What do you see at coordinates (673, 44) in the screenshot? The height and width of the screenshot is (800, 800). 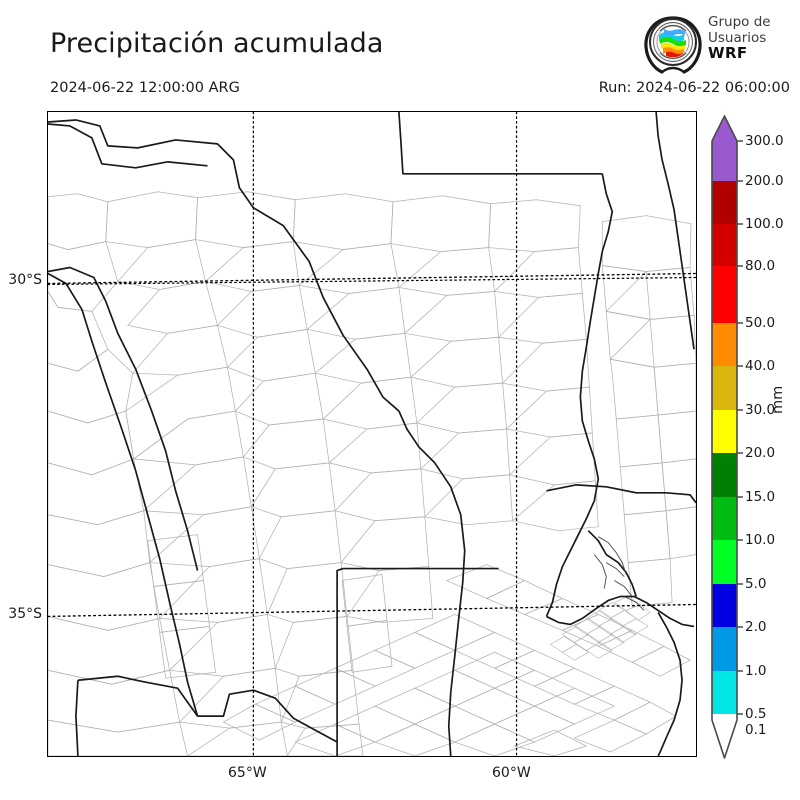 I see `globe-seal-icon` at bounding box center [673, 44].